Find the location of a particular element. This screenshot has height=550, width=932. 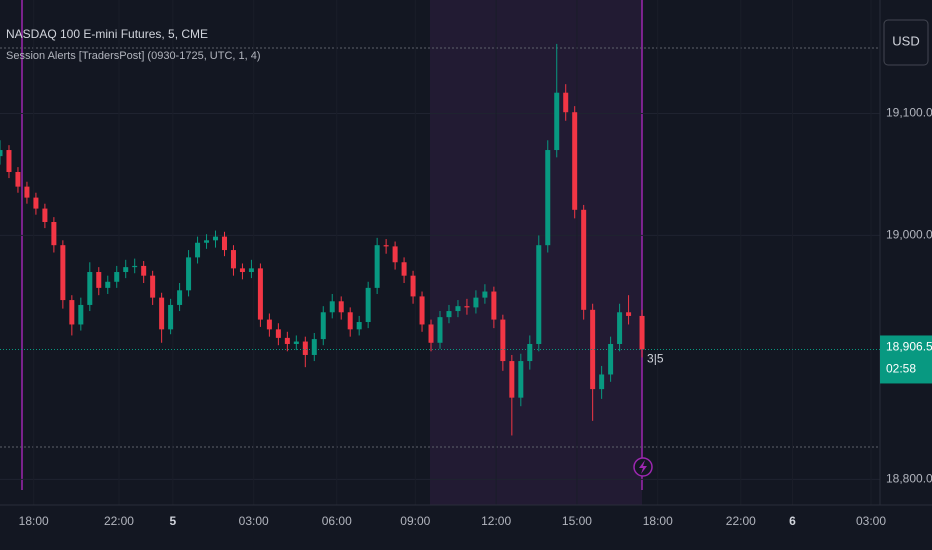

x-tick-label: 5 is located at coordinates (173, 521).